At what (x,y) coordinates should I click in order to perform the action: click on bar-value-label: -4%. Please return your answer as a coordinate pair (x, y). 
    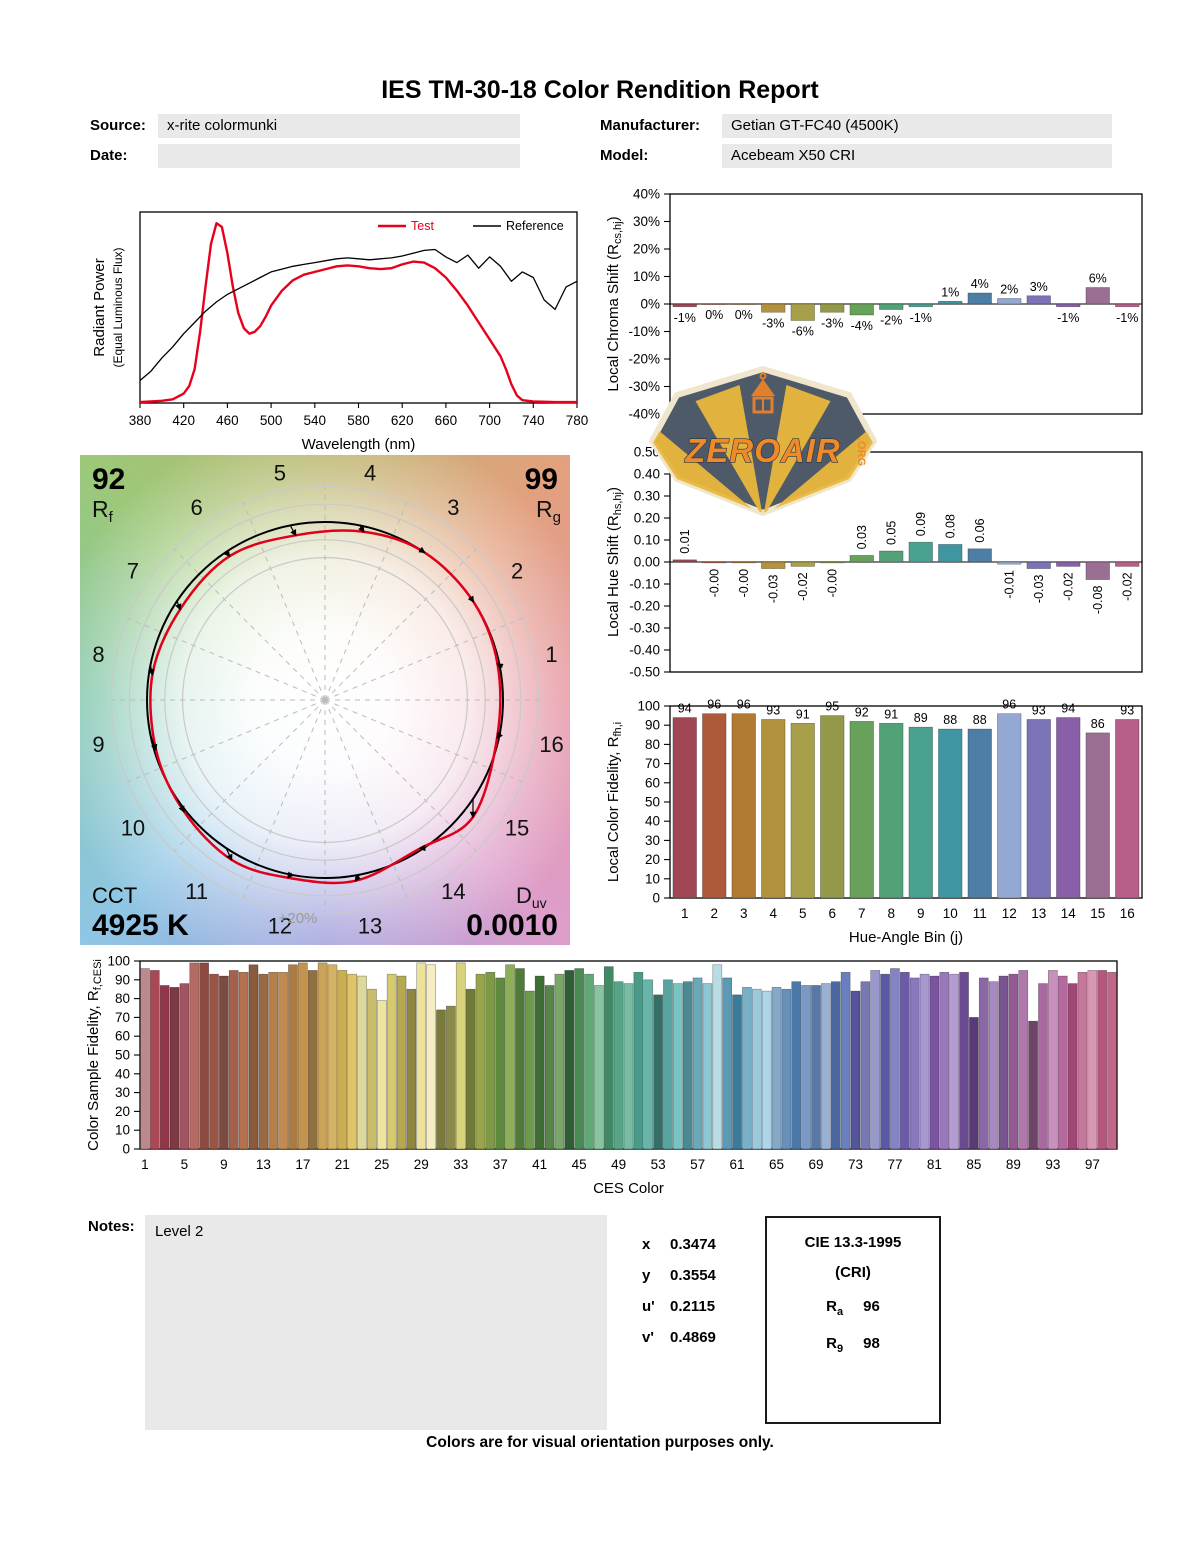
    Looking at the image, I should click on (862, 326).